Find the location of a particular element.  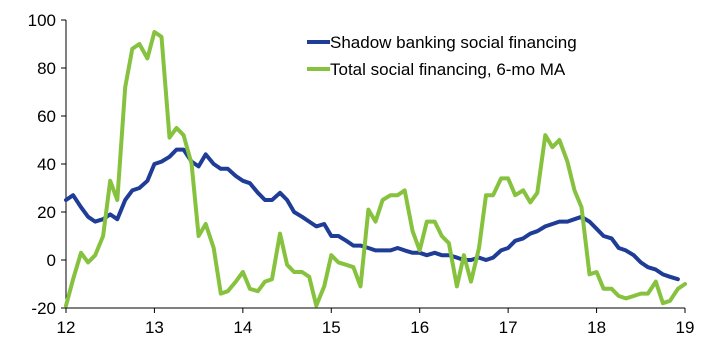

y-tick-label: 20 is located at coordinates (46, 212).